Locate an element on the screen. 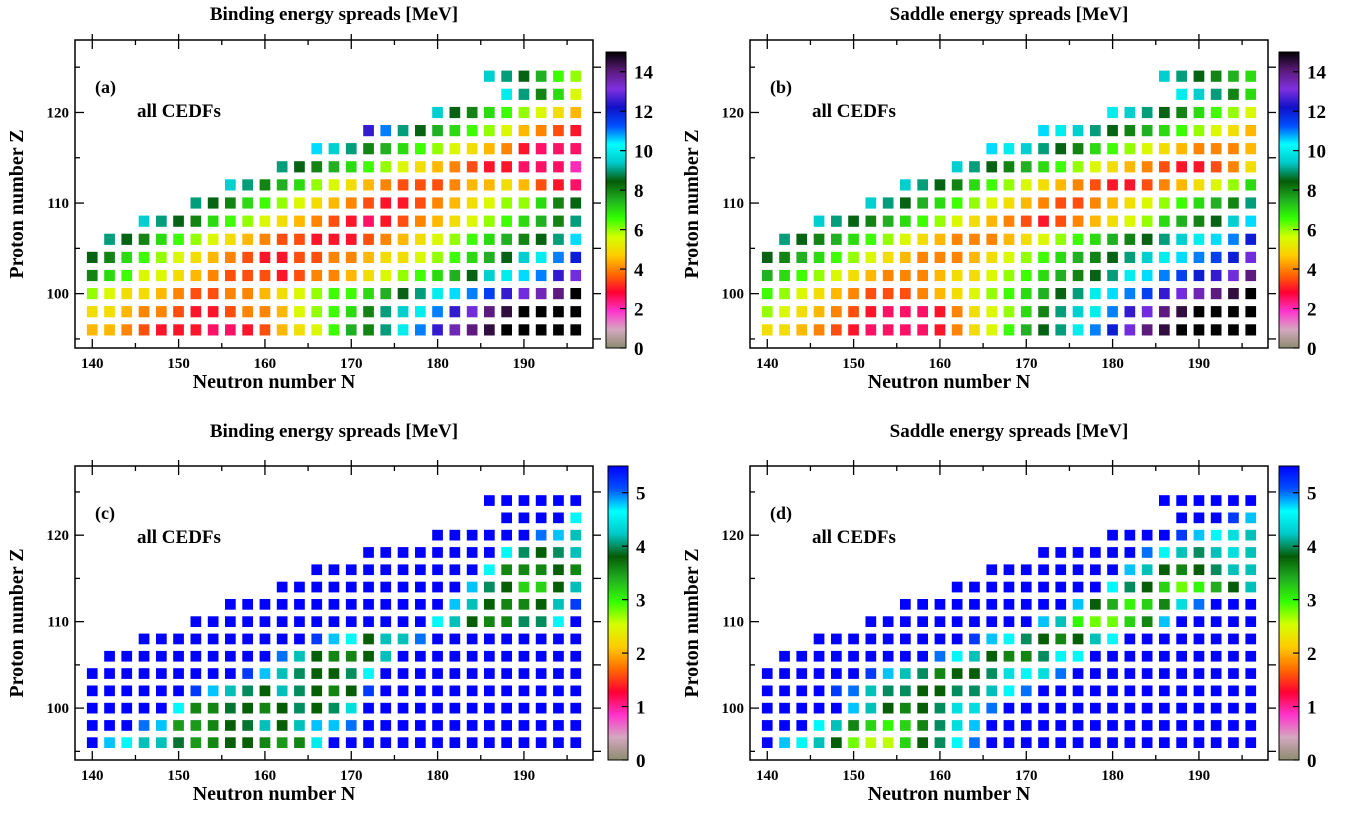 Image resolution: width=1358 pixels, height=815 pixels. colorbar-tick-label: 5 is located at coordinates (1312, 494).